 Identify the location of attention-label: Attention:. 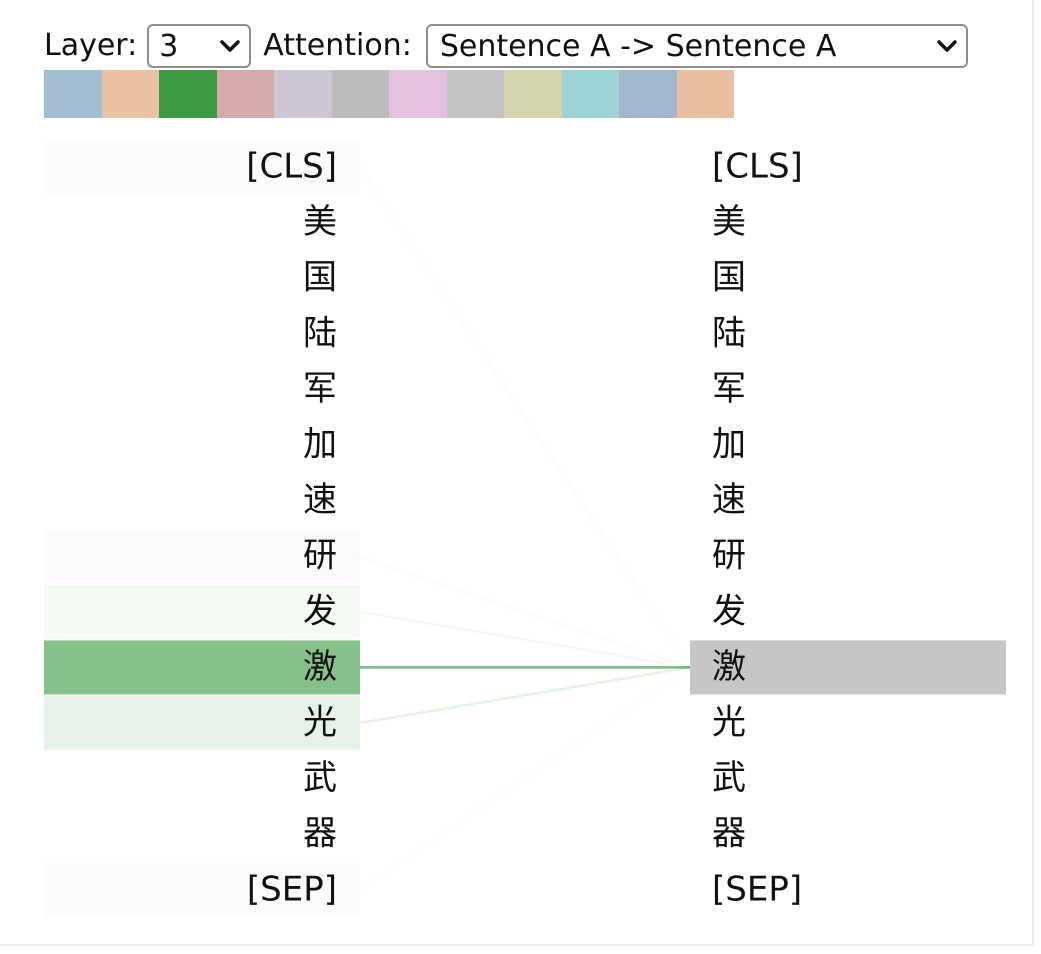
(337, 45).